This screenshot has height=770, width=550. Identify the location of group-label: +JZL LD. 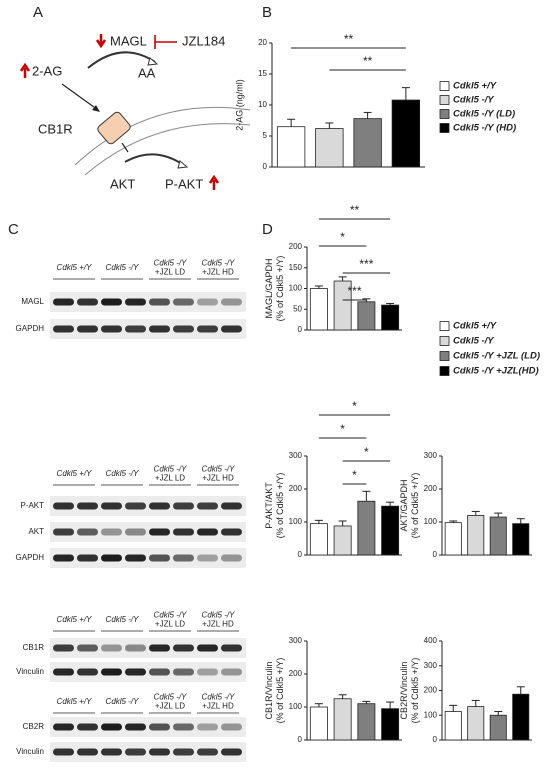
(170, 478).